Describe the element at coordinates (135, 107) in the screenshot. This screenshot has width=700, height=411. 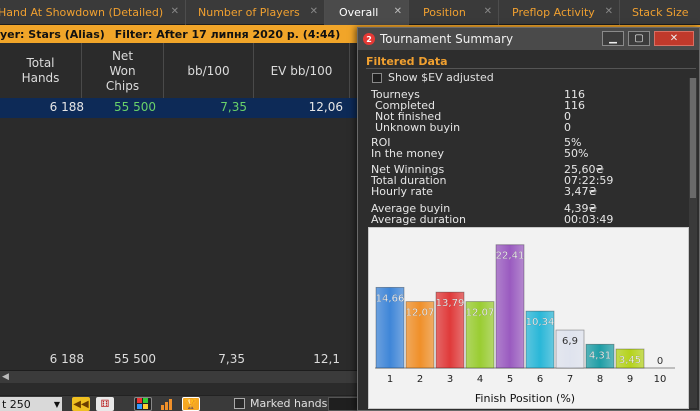
I see `cell-net-won-chips: 55 500` at that location.